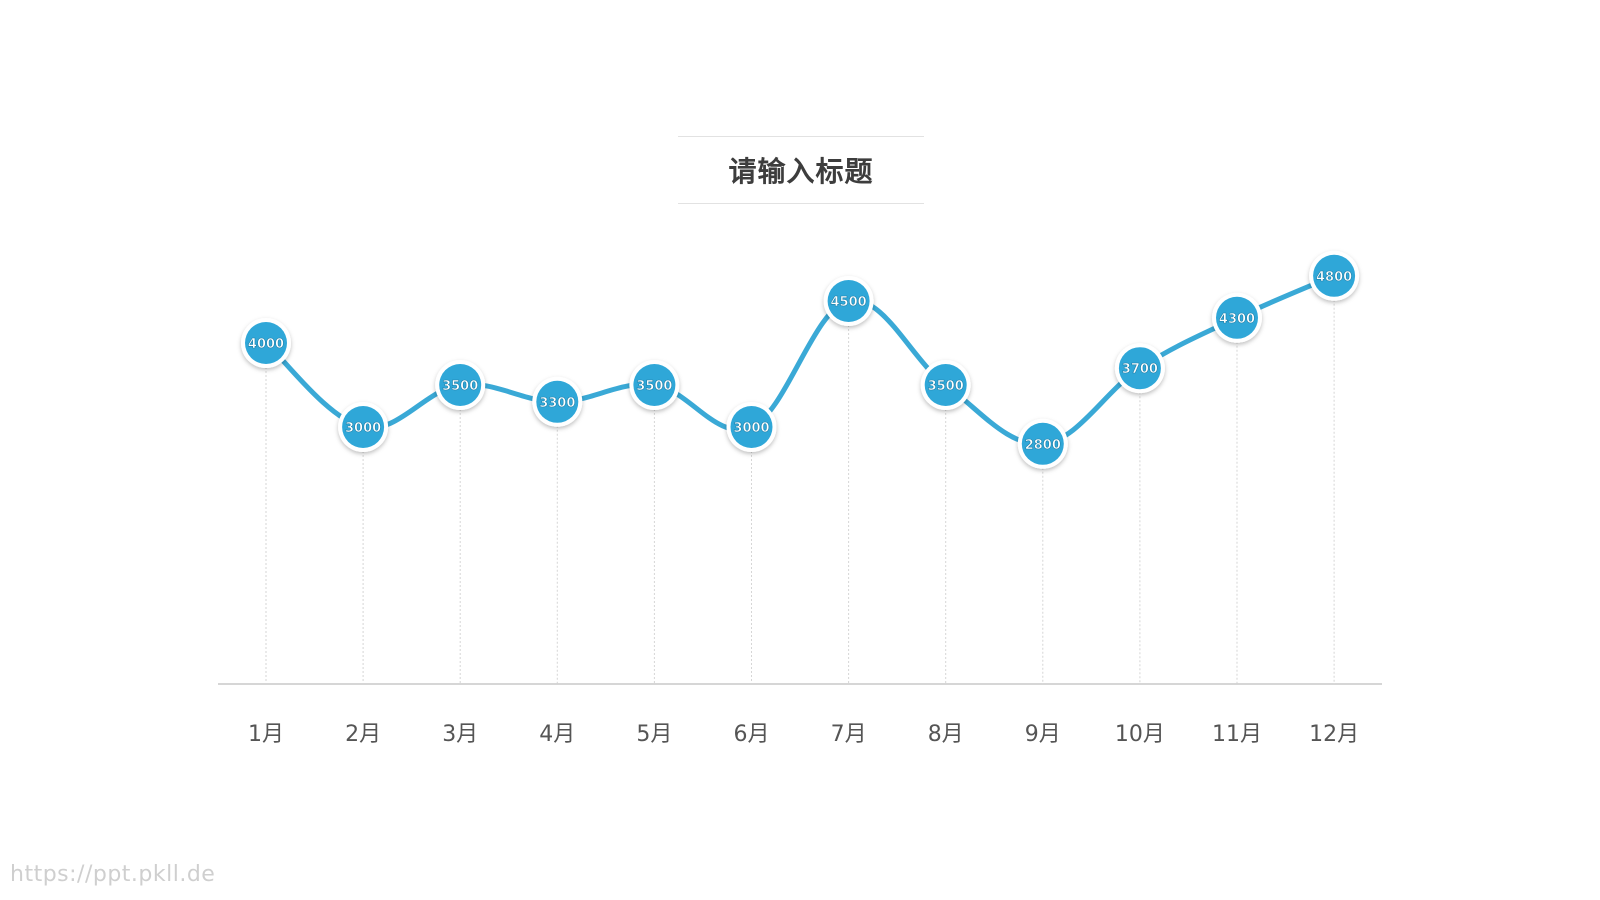 This screenshot has height=900, width=1600. I want to click on series-line, so click(800, 360).